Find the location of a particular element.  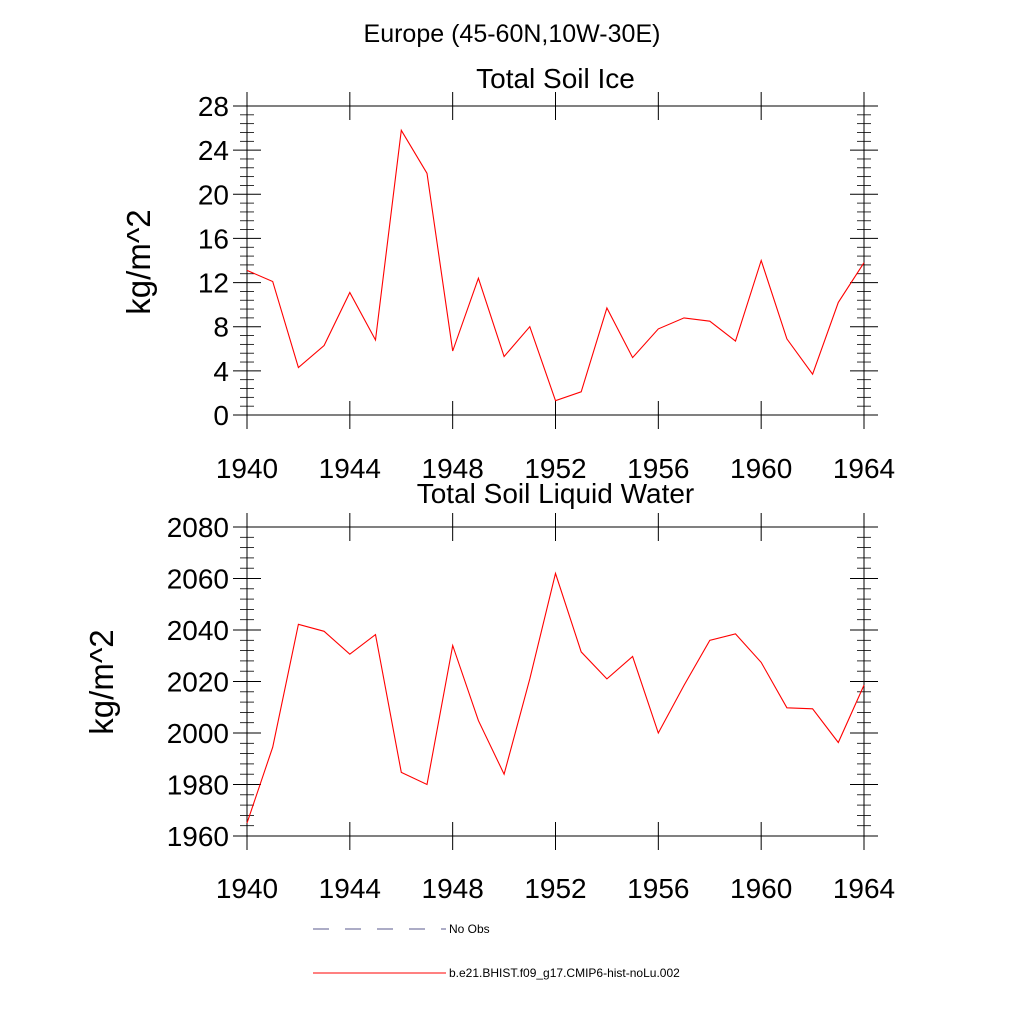

x-tick-label: 1956 is located at coordinates (658, 888).